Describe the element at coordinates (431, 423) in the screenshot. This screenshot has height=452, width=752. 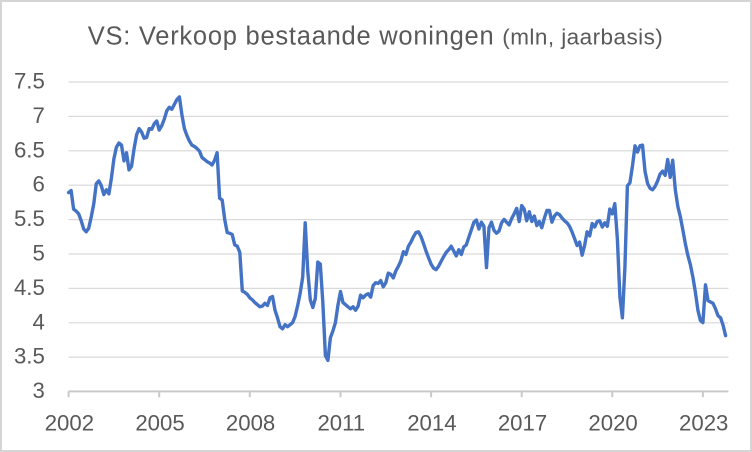
I see `svg-text: 2014` at that location.